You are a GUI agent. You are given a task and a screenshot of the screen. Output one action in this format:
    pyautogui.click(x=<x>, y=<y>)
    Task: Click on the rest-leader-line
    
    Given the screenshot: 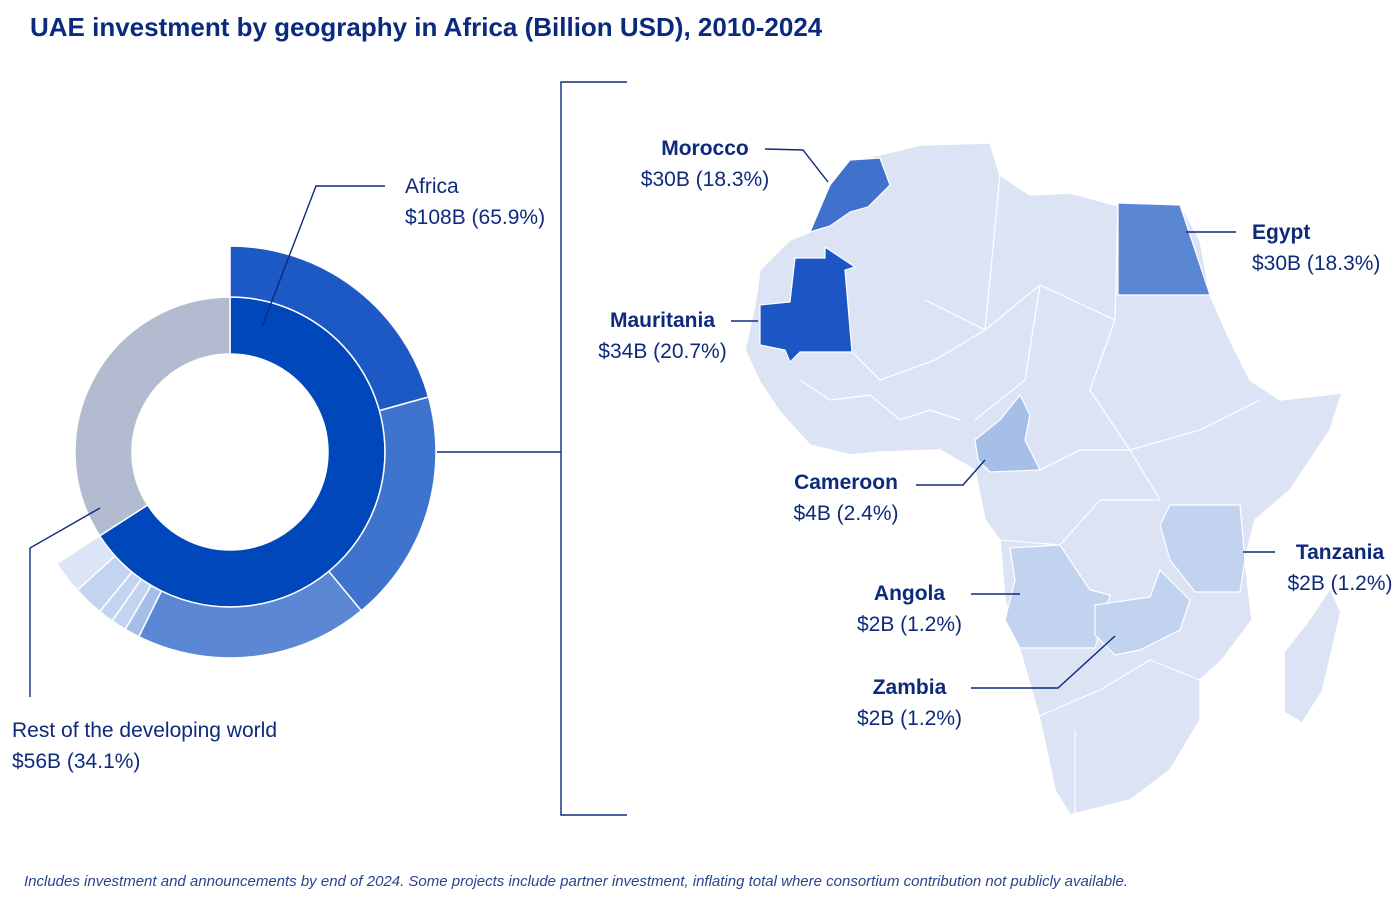 What is the action you would take?
    pyautogui.click(x=65, y=602)
    